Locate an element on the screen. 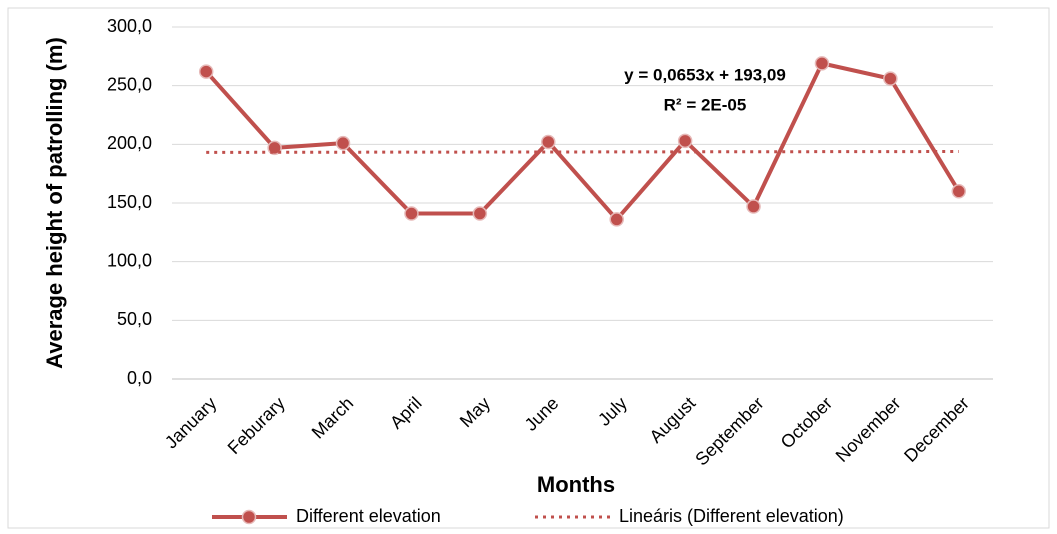 This screenshot has width=1057, height=534. y-tick-label: 250,0 is located at coordinates (129, 84).